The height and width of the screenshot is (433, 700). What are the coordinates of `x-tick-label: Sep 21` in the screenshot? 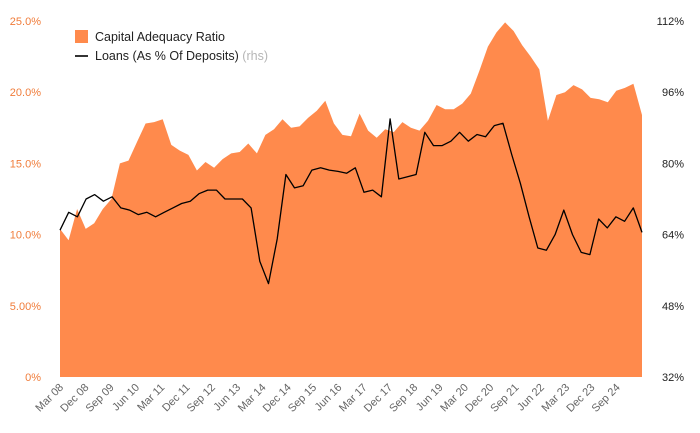 It's located at (504, 398).